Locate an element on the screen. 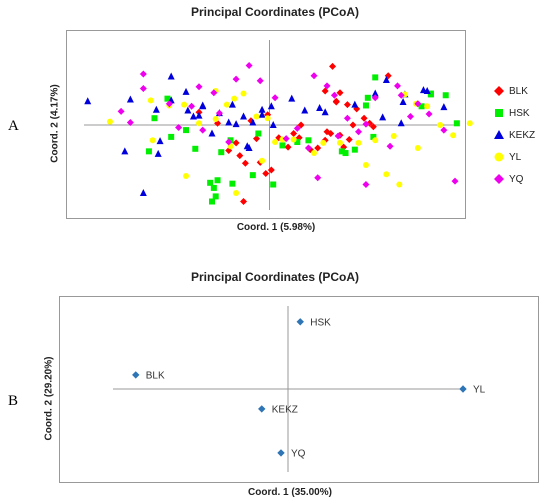 The image size is (550, 504). point-label-kekz: KEKZ is located at coordinates (285, 409).